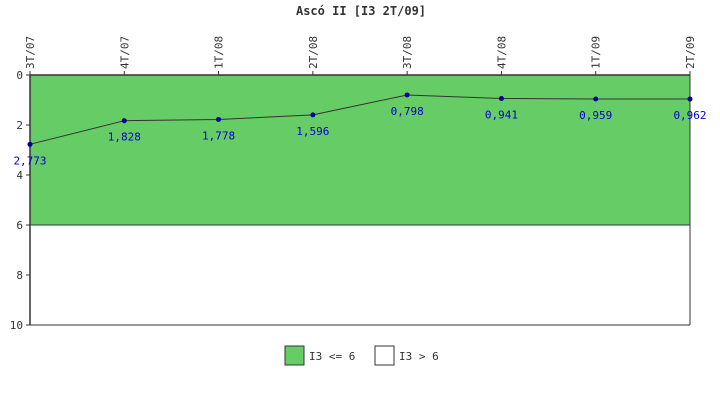 This screenshot has width=720, height=400. What do you see at coordinates (19, 125) in the screenshot?
I see `y-tick-label: 2` at bounding box center [19, 125].